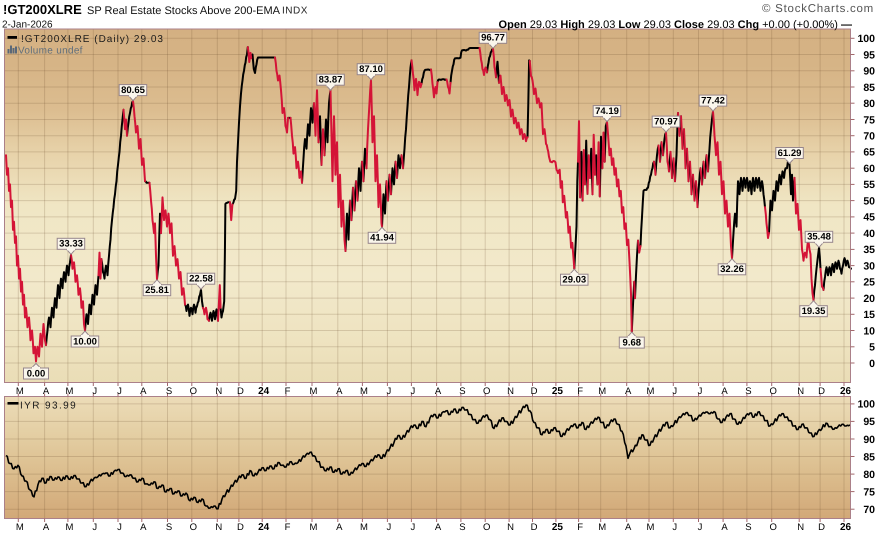  What do you see at coordinates (869, 218) in the screenshot?
I see `svg-text: 45` at bounding box center [869, 218].